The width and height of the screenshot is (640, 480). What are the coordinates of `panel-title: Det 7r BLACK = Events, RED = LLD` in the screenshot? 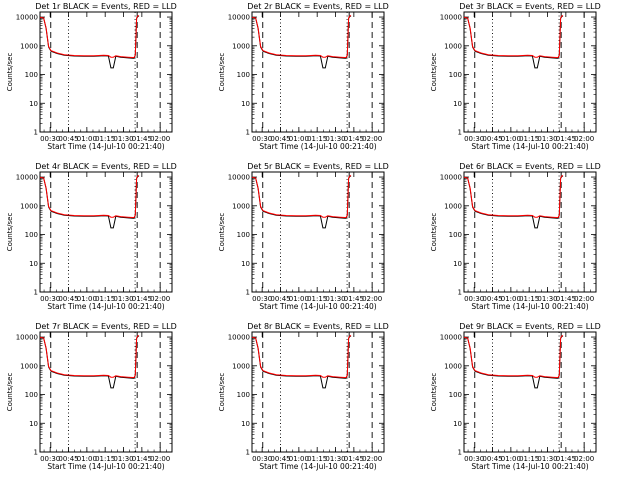 It's located at (106, 326).